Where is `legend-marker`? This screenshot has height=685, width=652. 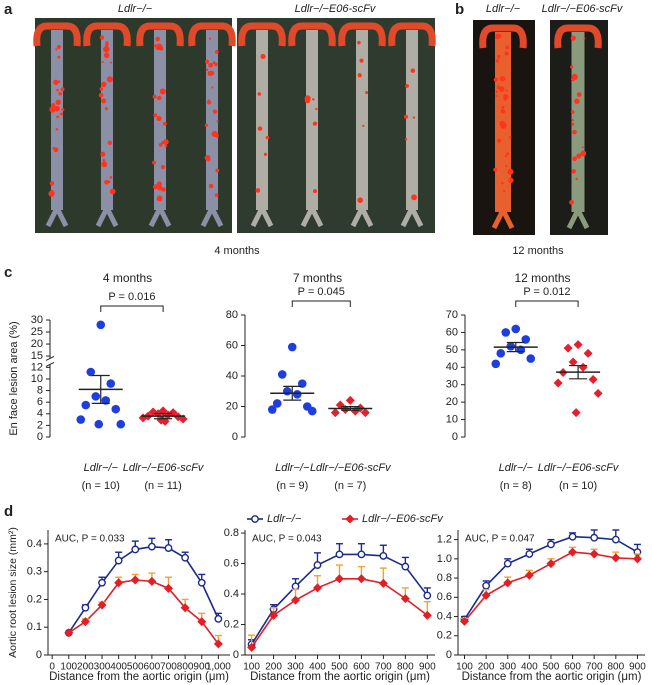
legend-marker is located at coordinates (350, 519).